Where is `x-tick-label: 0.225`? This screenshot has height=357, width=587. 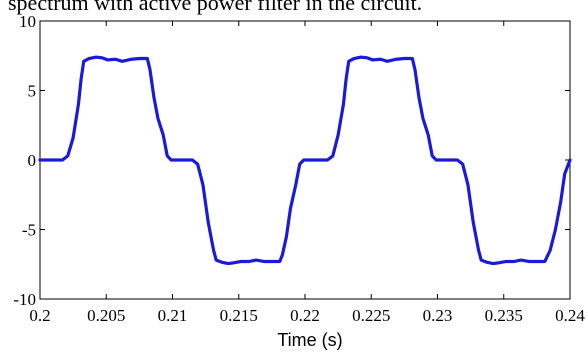
x-tick-label: 0.225 is located at coordinates (371, 315).